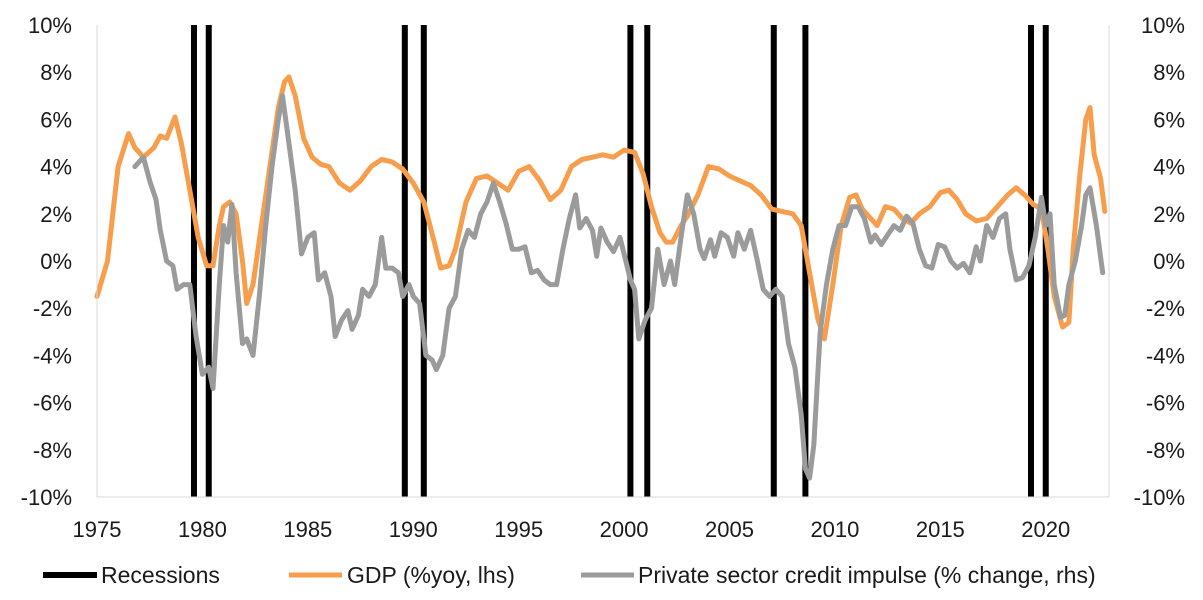 This screenshot has height=600, width=1203. Describe the element at coordinates (160, 575) in the screenshot. I see `legend-label-recessions: Recessions` at that location.